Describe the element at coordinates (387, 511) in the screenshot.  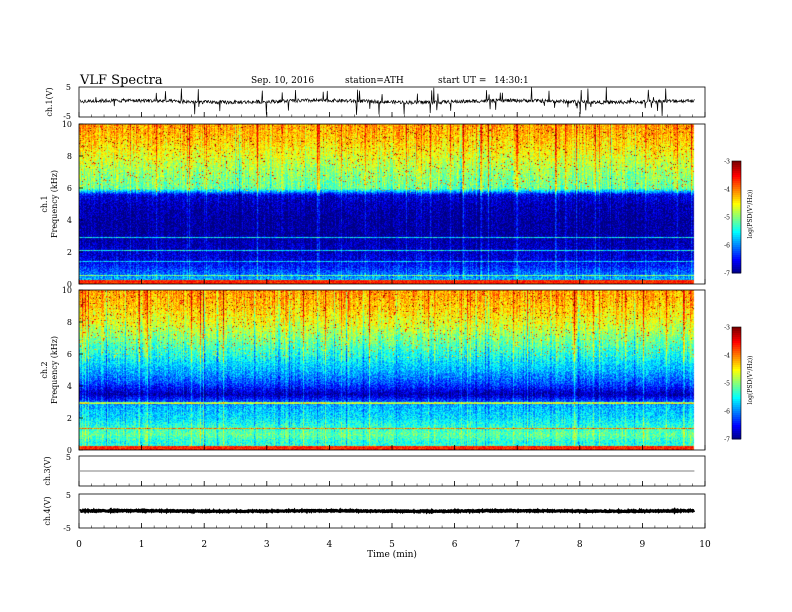
I see `waveform-line` at that location.